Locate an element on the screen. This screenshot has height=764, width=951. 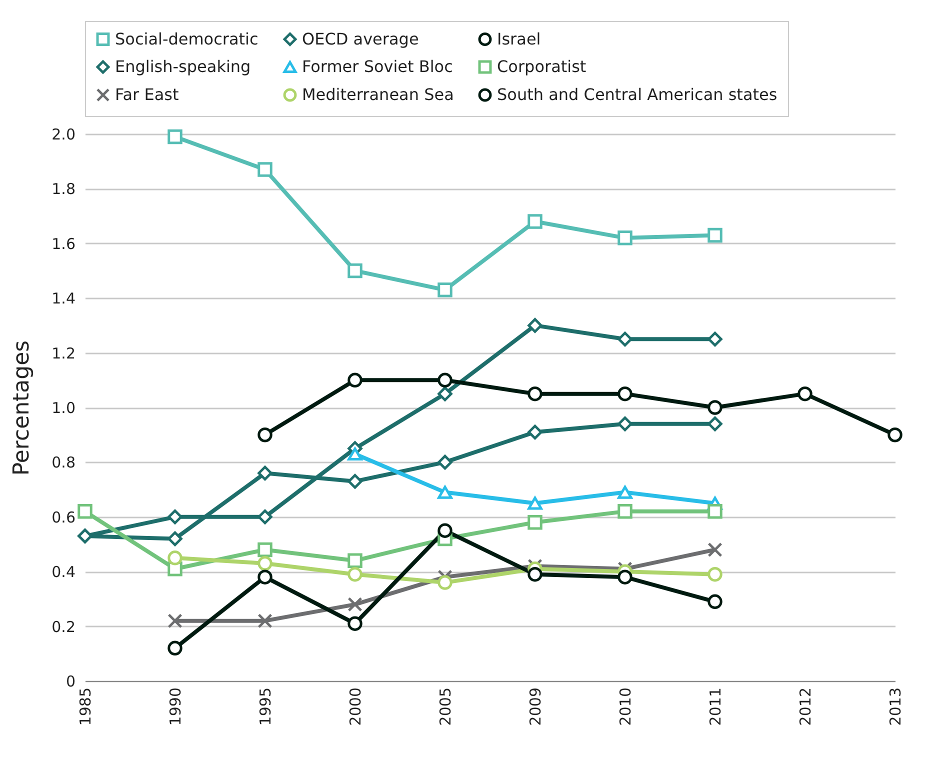
x-tick-label: 1990 is located at coordinates (175, 707).